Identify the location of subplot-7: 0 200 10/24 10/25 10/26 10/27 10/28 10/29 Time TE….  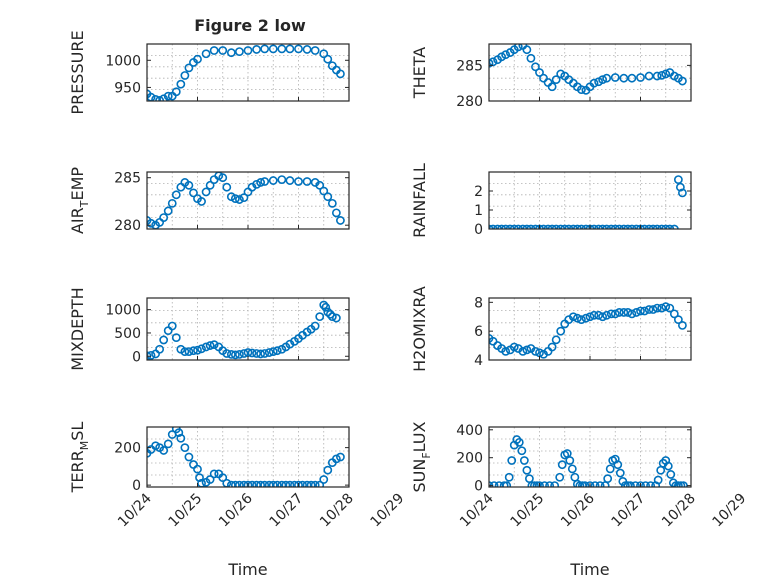
(237, 500).